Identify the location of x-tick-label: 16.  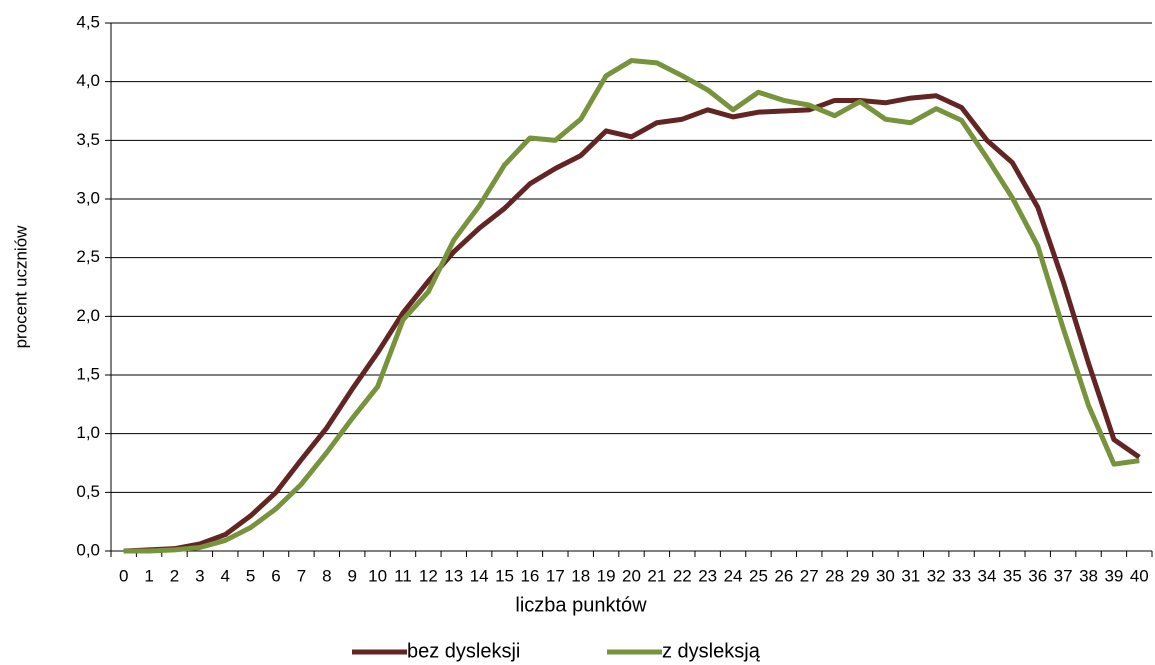
(529, 575).